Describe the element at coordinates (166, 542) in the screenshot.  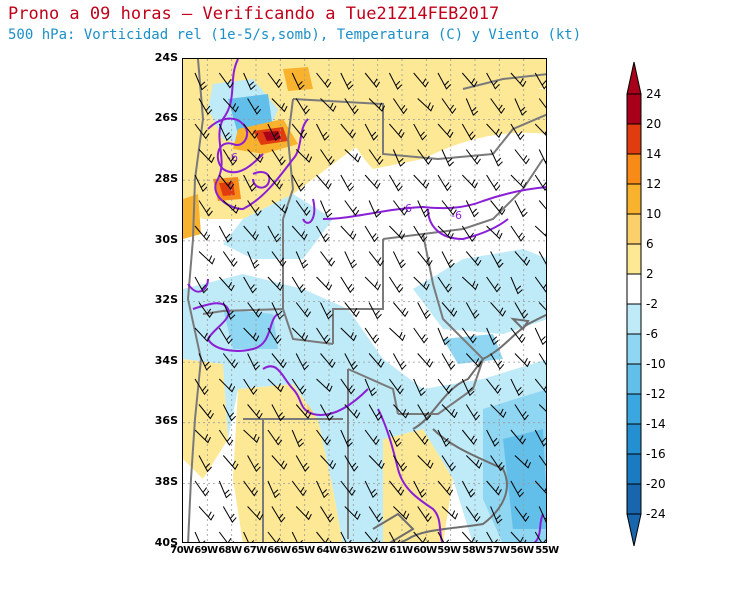
I see `lat-label: 40S` at that location.